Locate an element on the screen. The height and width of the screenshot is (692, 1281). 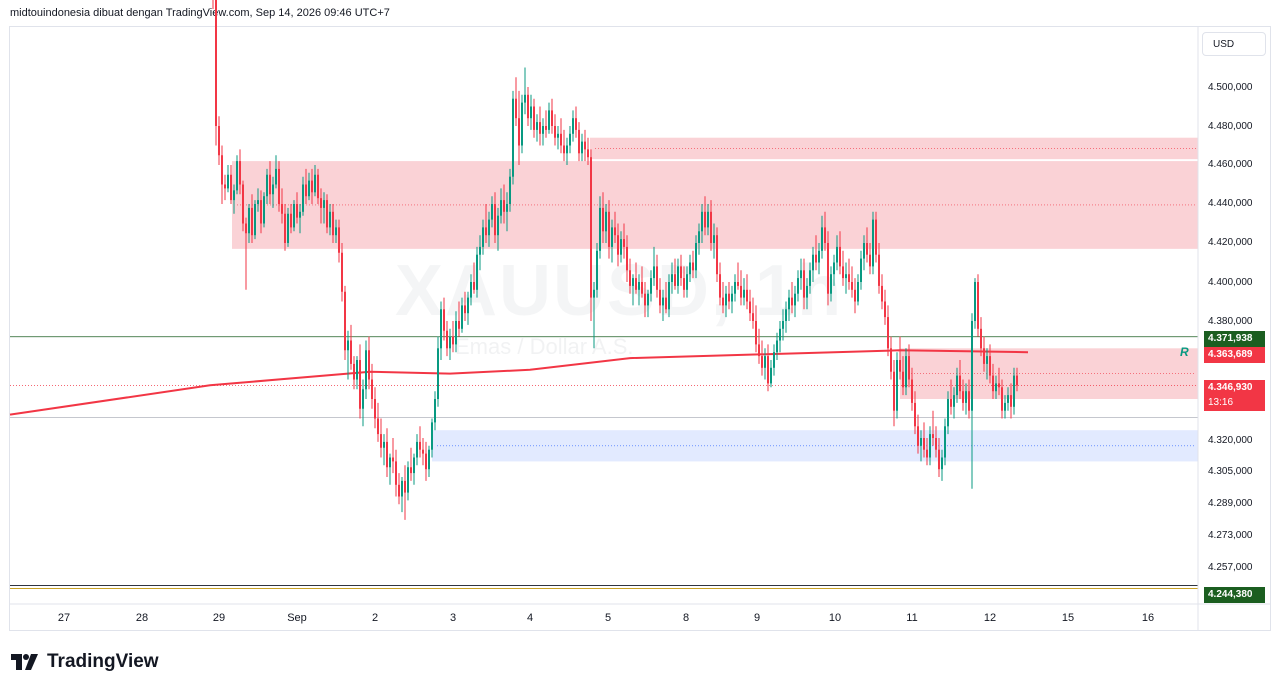
x-tick-label: 12 is located at coordinates (990, 618).